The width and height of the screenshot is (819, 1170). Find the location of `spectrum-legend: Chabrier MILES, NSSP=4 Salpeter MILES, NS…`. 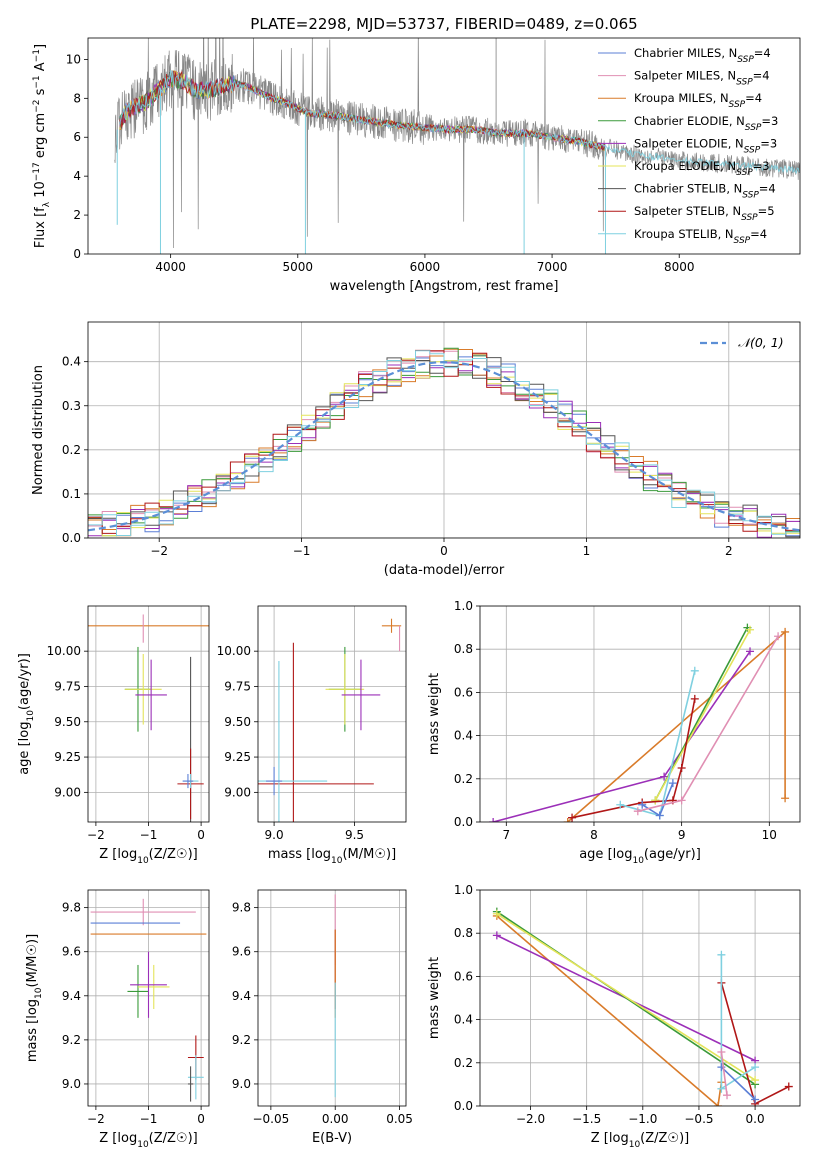

spectrum-legend: Chabrier MILES, NSSP=4 Salpeter MILES, NS… is located at coordinates (688, 146).